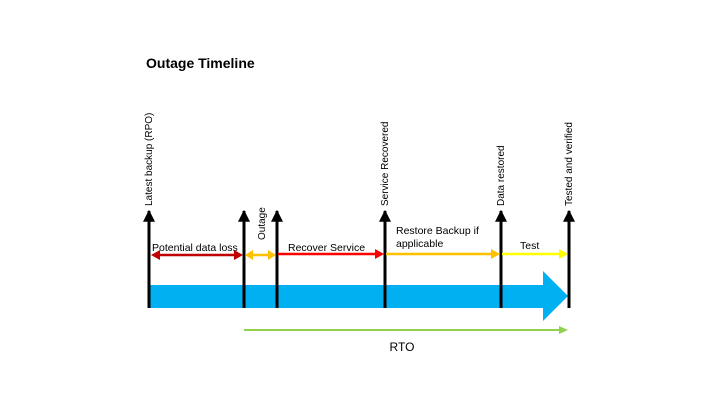 This screenshot has height=405, width=720. I want to click on phase-arrow-recover-service, so click(331, 254).